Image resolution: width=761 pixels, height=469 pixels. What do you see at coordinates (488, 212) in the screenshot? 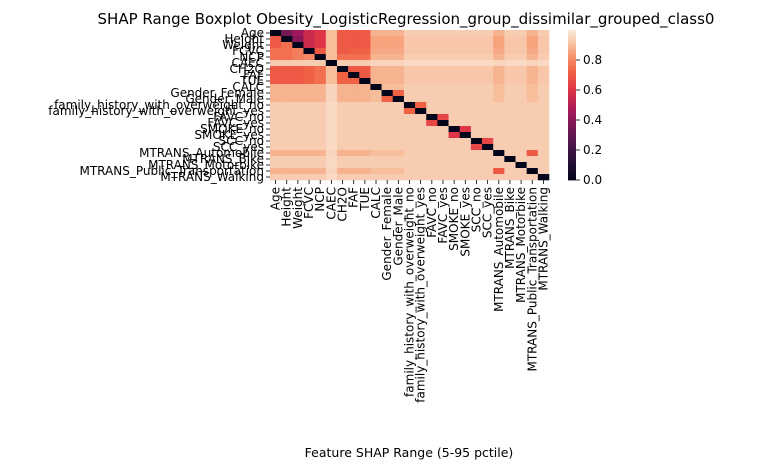
I see `x-tick-label: SCC_yes` at bounding box center [488, 212].